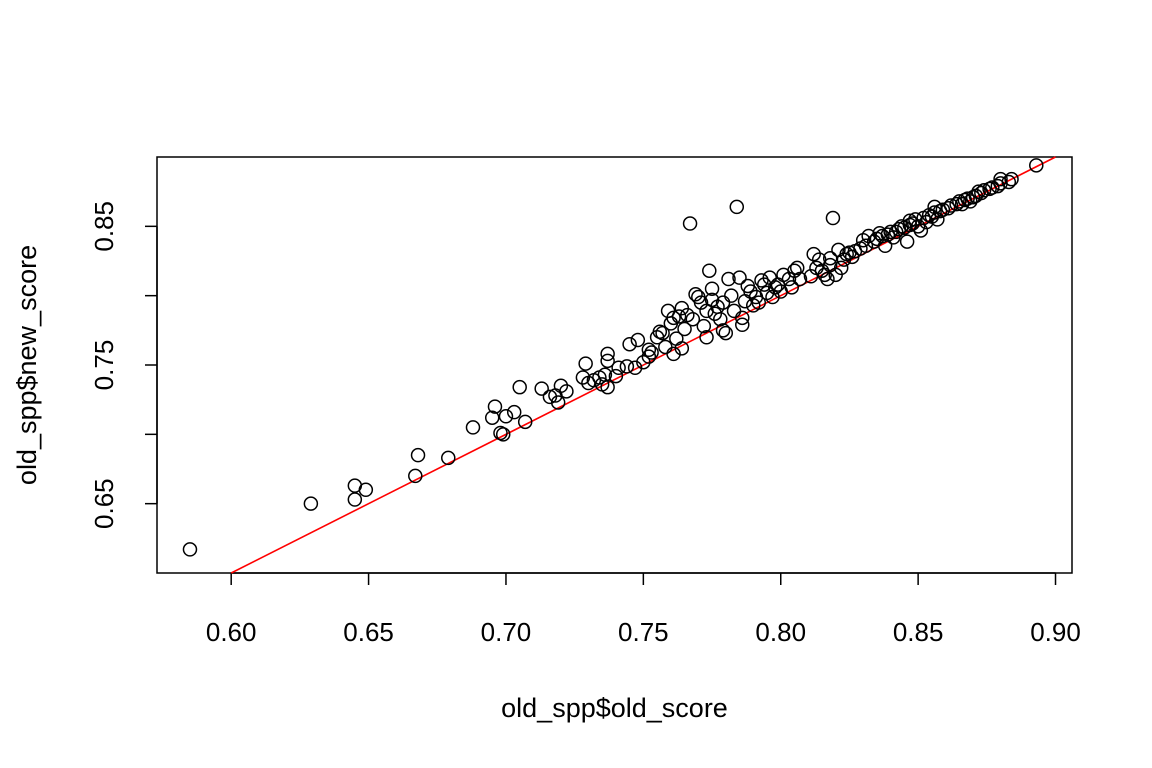 The height and width of the screenshot is (768, 1152). Describe the element at coordinates (643, 632) in the screenshot. I see `x-tick-label: 0.75` at that location.